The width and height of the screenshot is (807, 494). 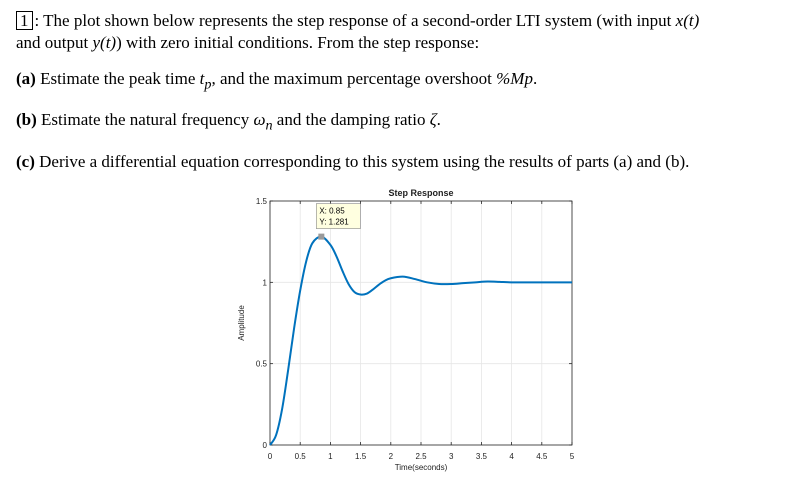 I want to click on y-tick-label: 0, so click(x=265, y=445).